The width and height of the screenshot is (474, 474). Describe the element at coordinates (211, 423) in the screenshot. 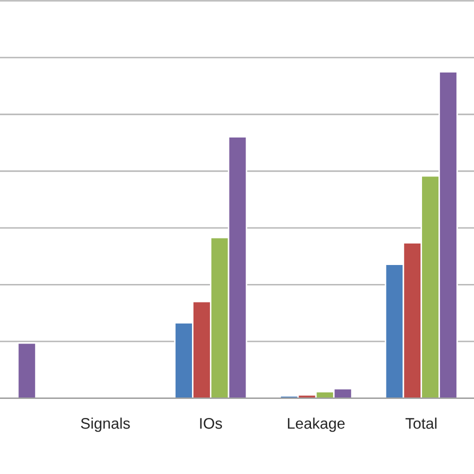

I see `x-tick-label: IOs` at that location.